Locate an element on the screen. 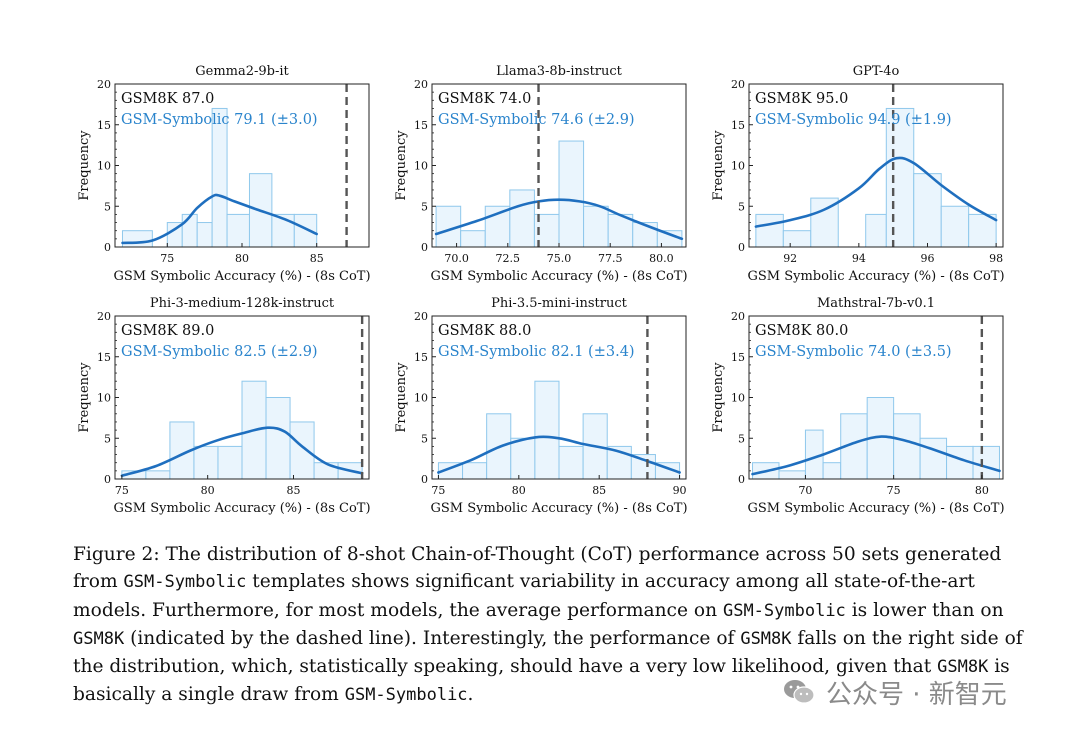  gsm-symbolic-annotation: GSM-Symbolic 74.0 (±3.5) is located at coordinates (853, 352).